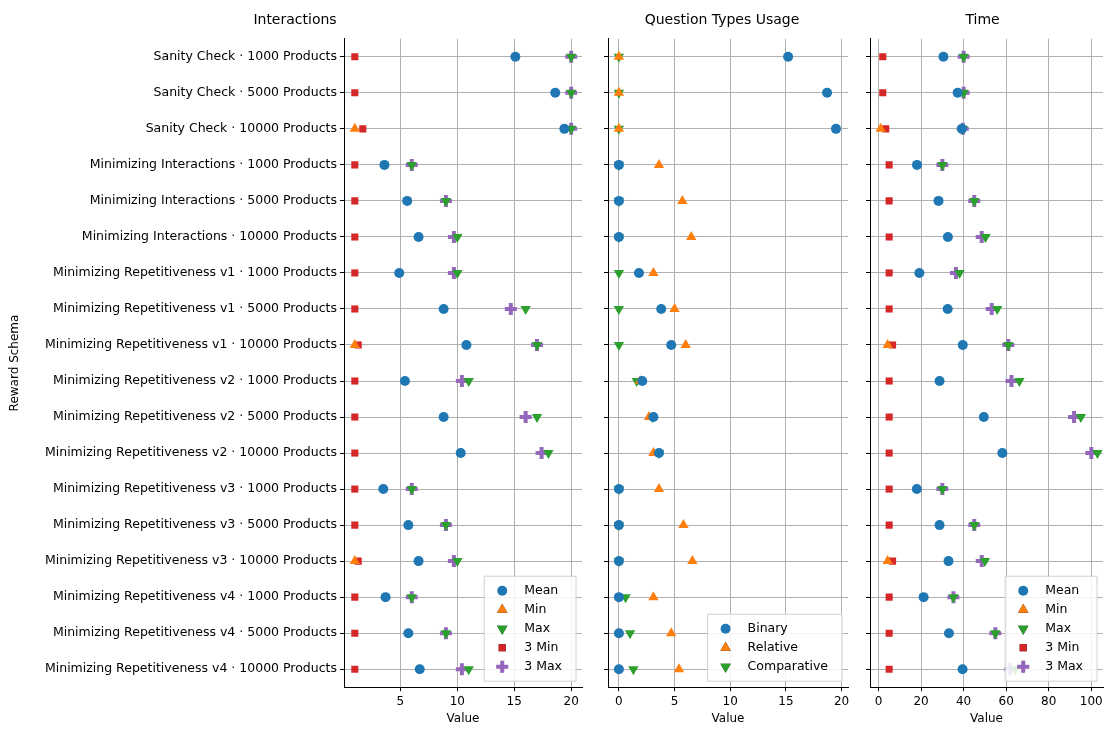 The height and width of the screenshot is (736, 1113). Describe the element at coordinates (213, 164) in the screenshot. I see `y-tick-label: Minimizing Interactions · 1000 Products` at that location.